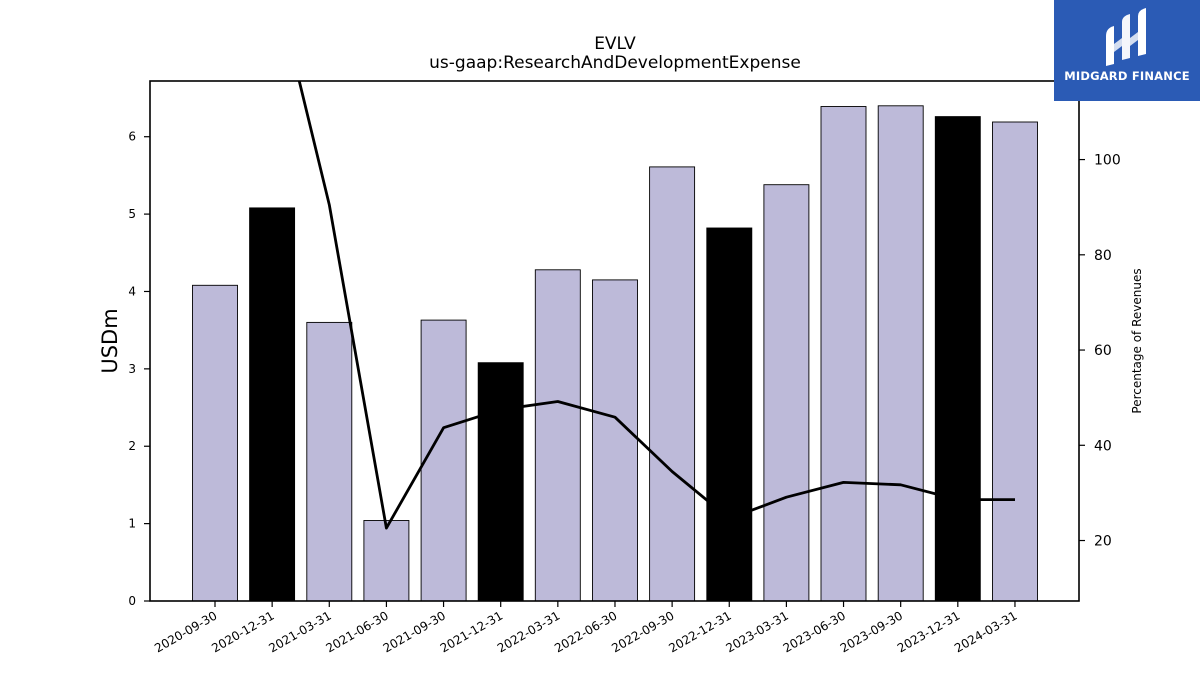  Describe the element at coordinates (132, 291) in the screenshot. I see `y-tick-label: 4` at that location.